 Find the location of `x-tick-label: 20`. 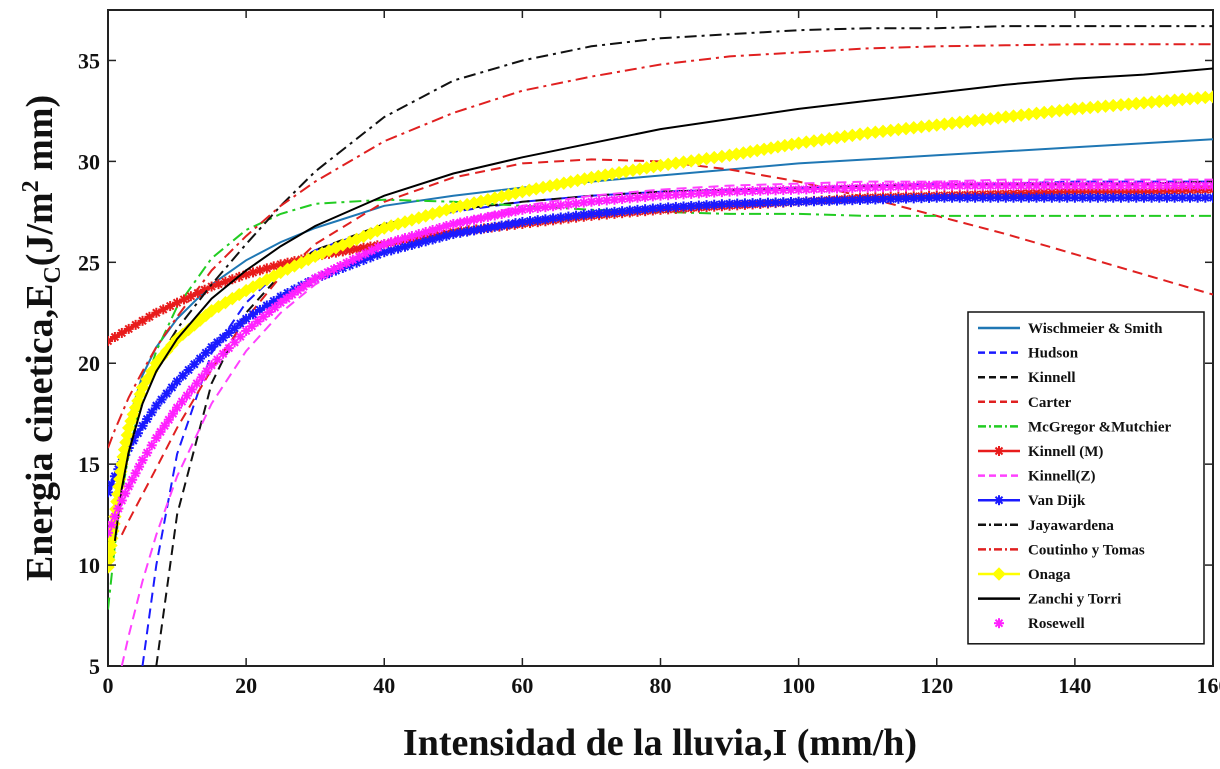

x-tick-label: 20 is located at coordinates (246, 685).